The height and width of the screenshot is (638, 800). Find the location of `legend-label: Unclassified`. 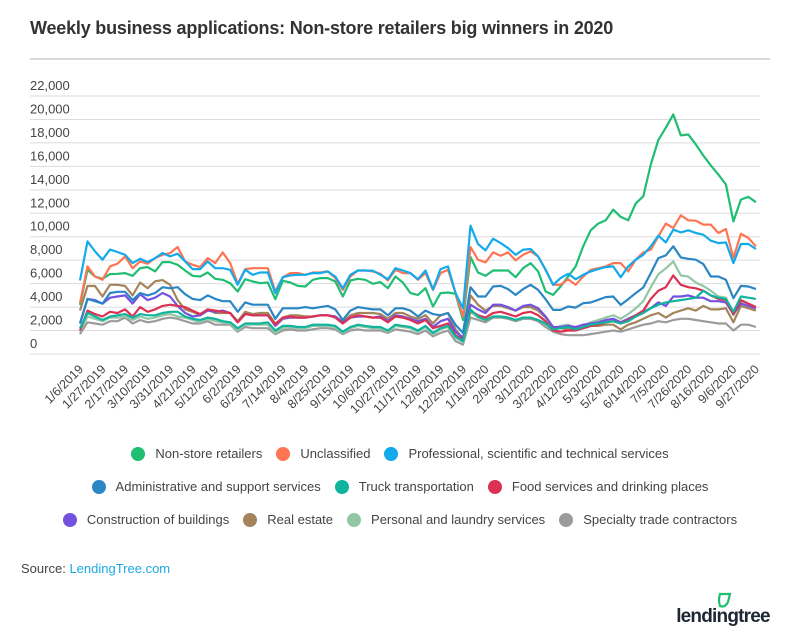

legend-label: Unclassified is located at coordinates (335, 453).